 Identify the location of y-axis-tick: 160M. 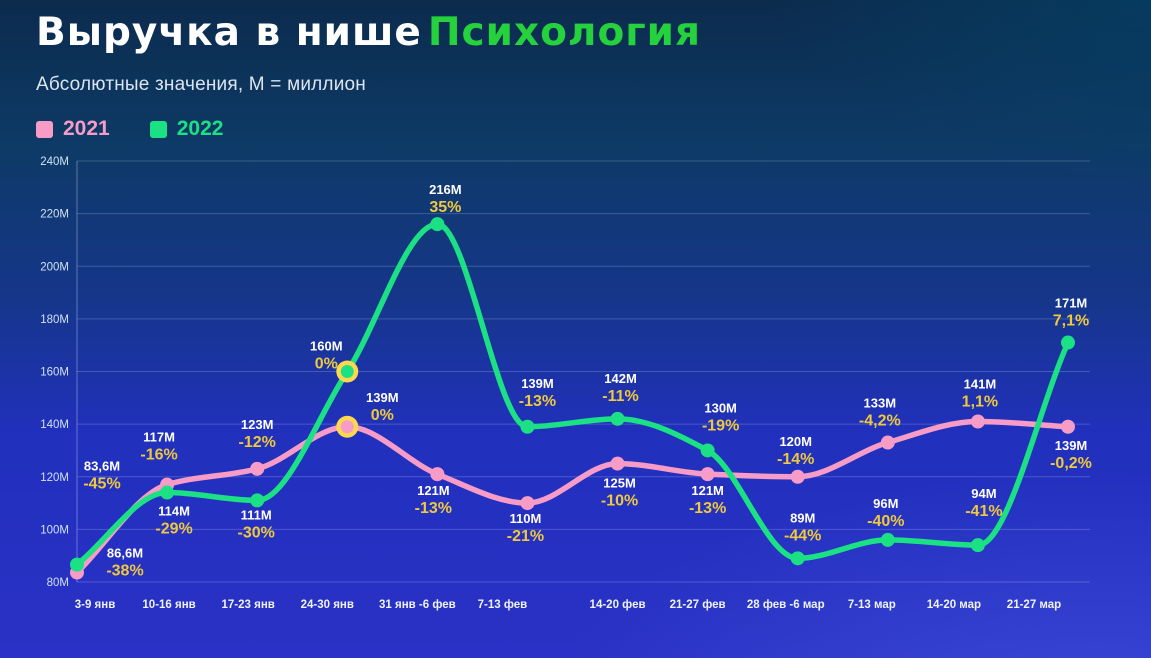
(54, 373).